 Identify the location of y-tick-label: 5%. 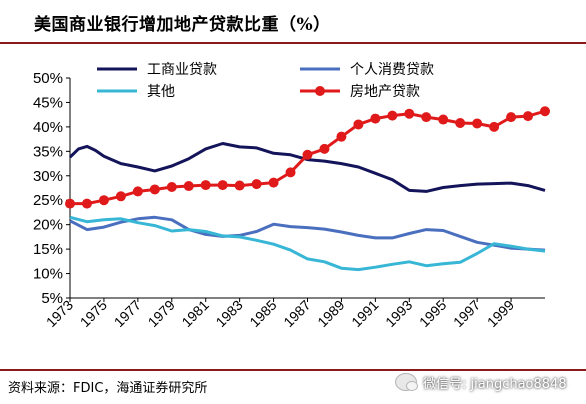
(52, 298).